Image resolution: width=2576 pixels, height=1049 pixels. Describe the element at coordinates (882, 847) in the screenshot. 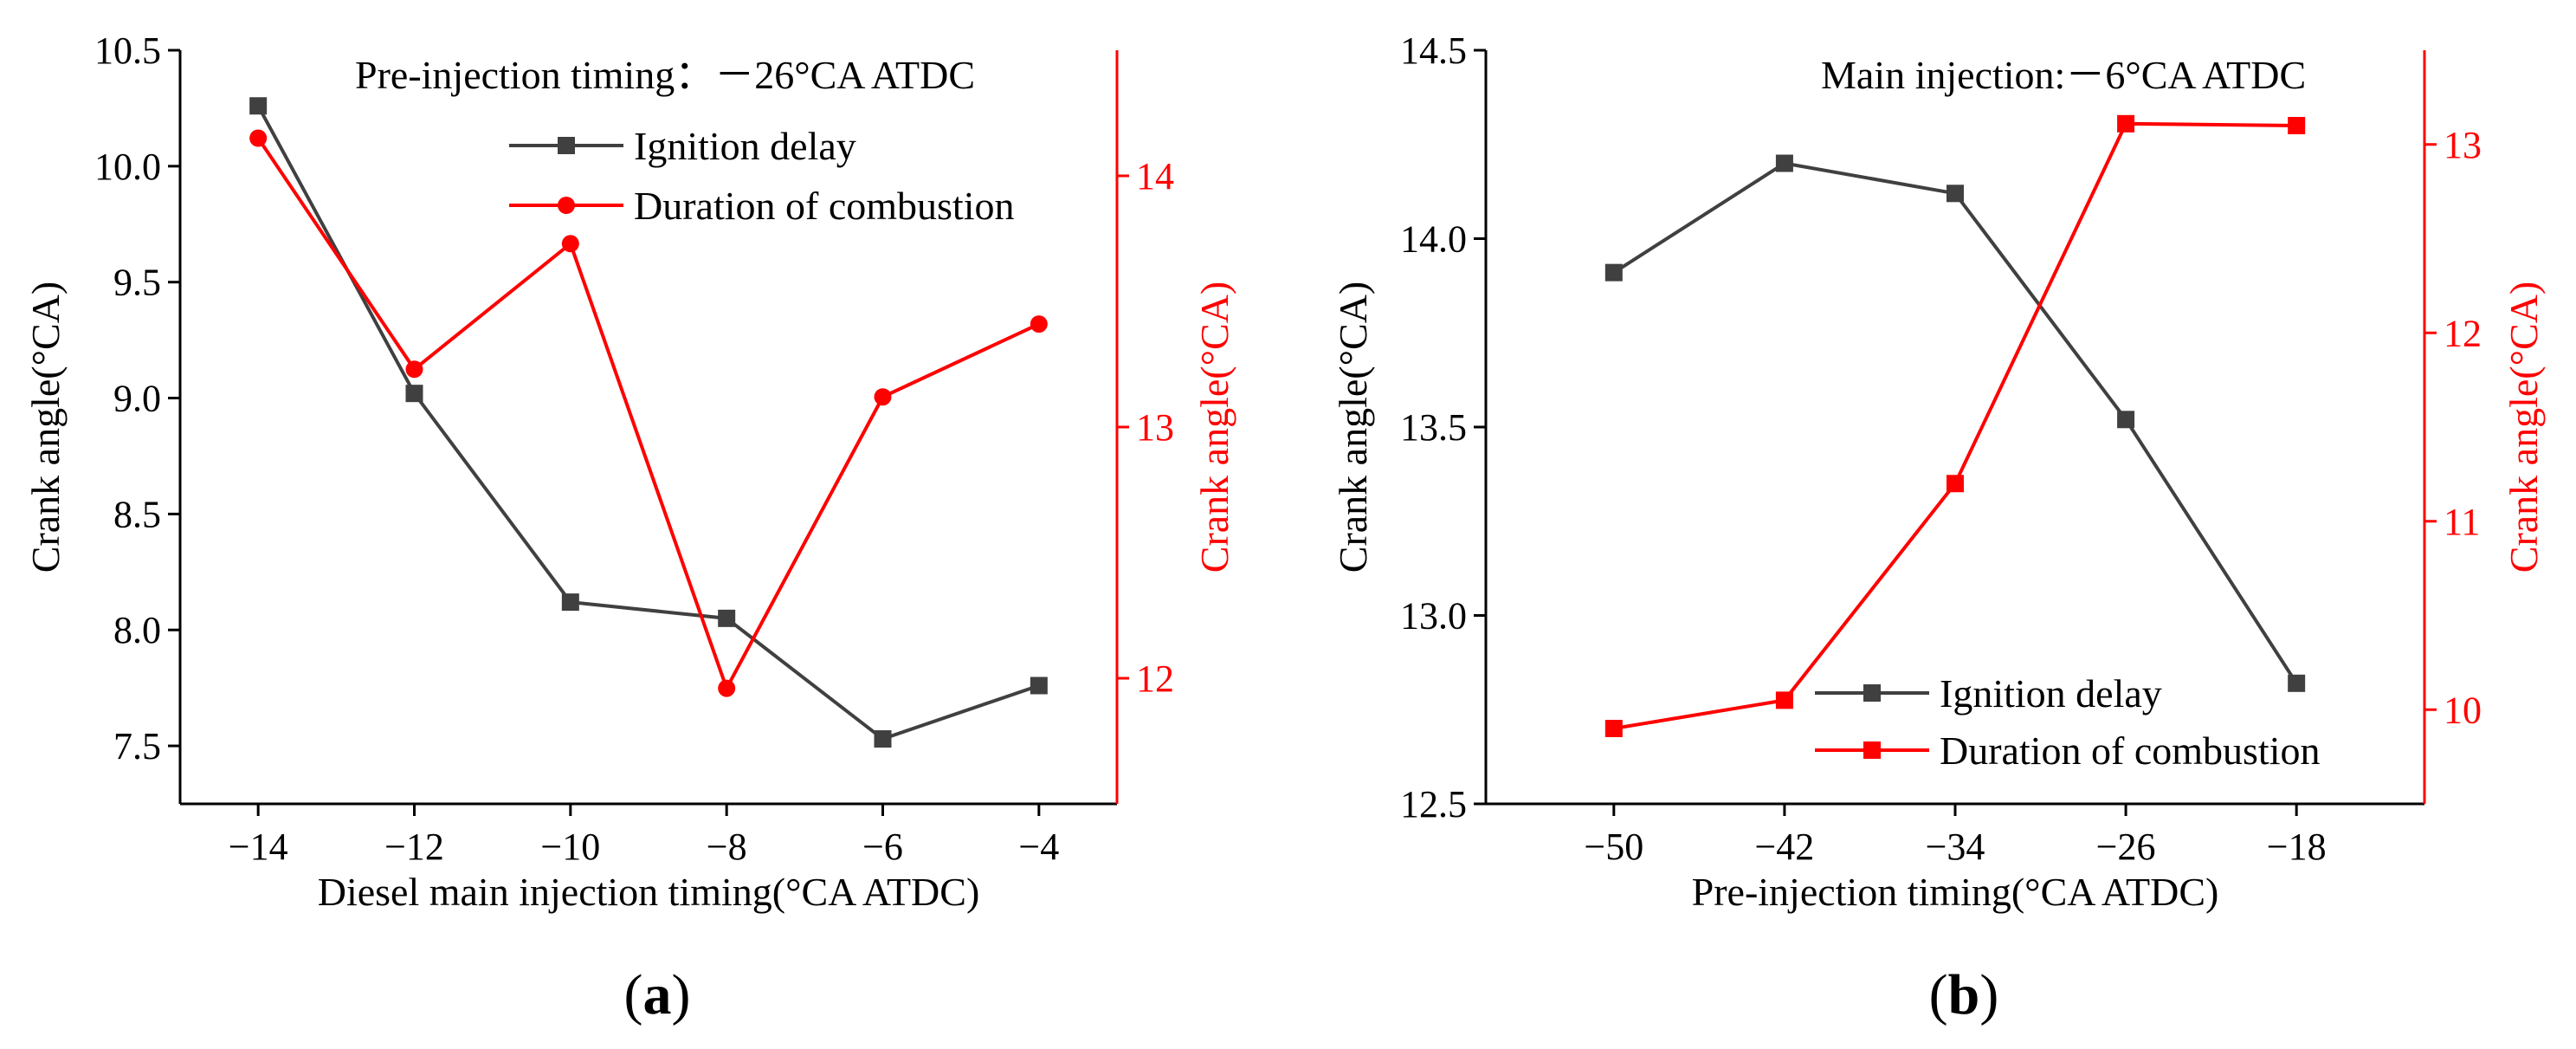

I see `x-tick-label: −6` at that location.